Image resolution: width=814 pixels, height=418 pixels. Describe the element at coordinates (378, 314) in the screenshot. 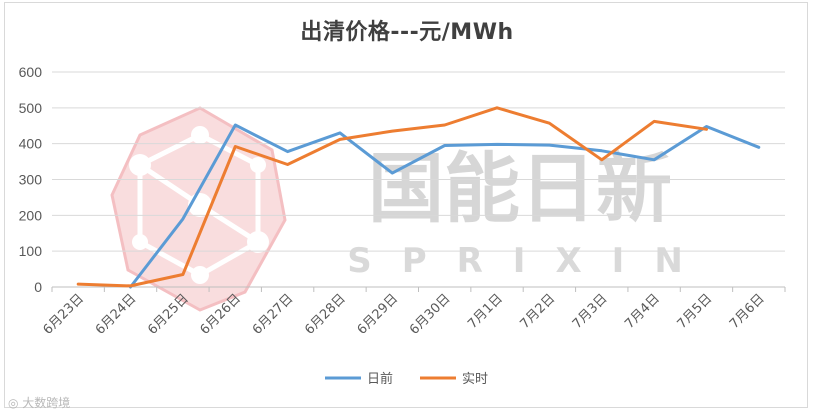

I see `x-tick-label: 6月29日` at that location.